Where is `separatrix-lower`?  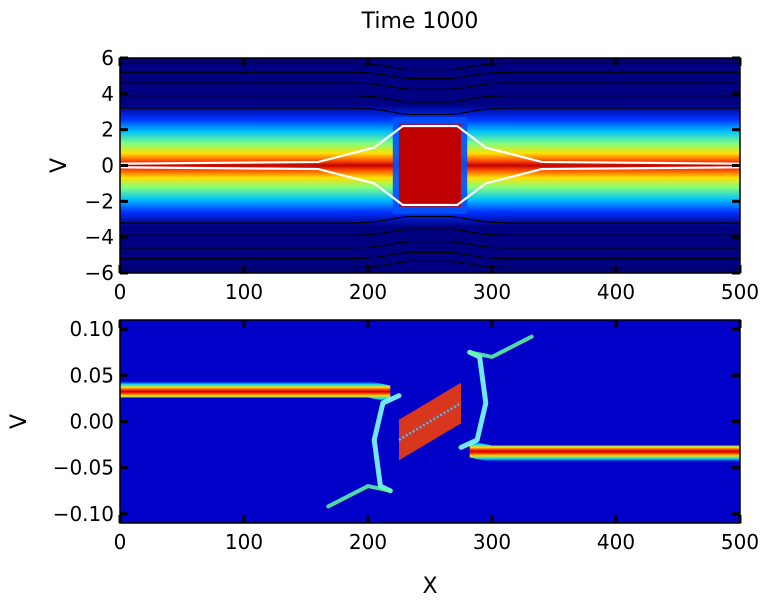 separatrix-lower is located at coordinates (430, 186).